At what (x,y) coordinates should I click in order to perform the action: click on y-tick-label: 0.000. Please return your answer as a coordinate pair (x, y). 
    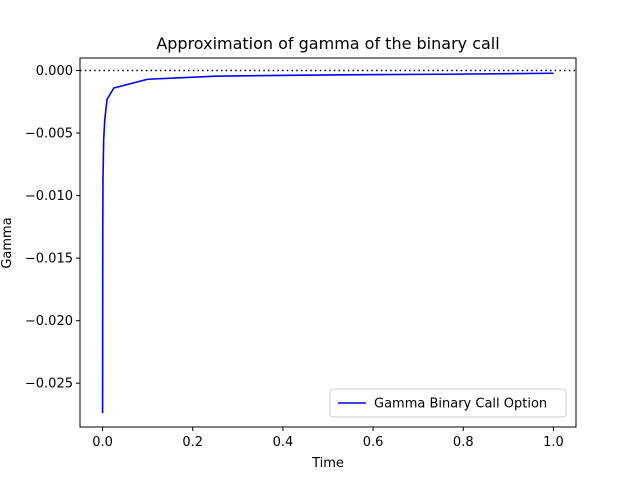
    Looking at the image, I should click on (54, 71).